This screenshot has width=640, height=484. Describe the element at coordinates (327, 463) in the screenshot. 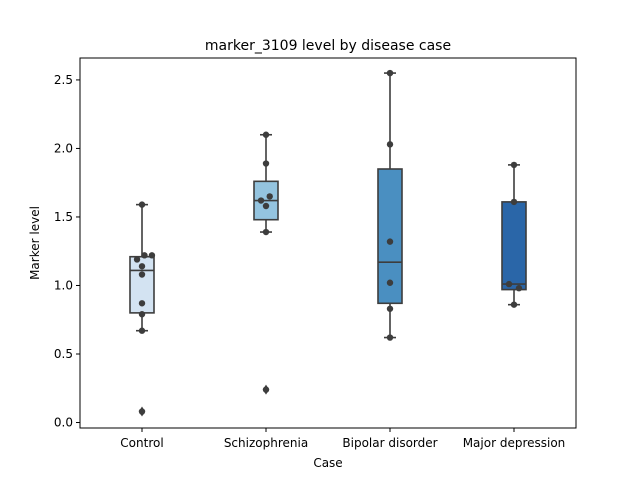

I see `x-axis-label: Case` at that location.